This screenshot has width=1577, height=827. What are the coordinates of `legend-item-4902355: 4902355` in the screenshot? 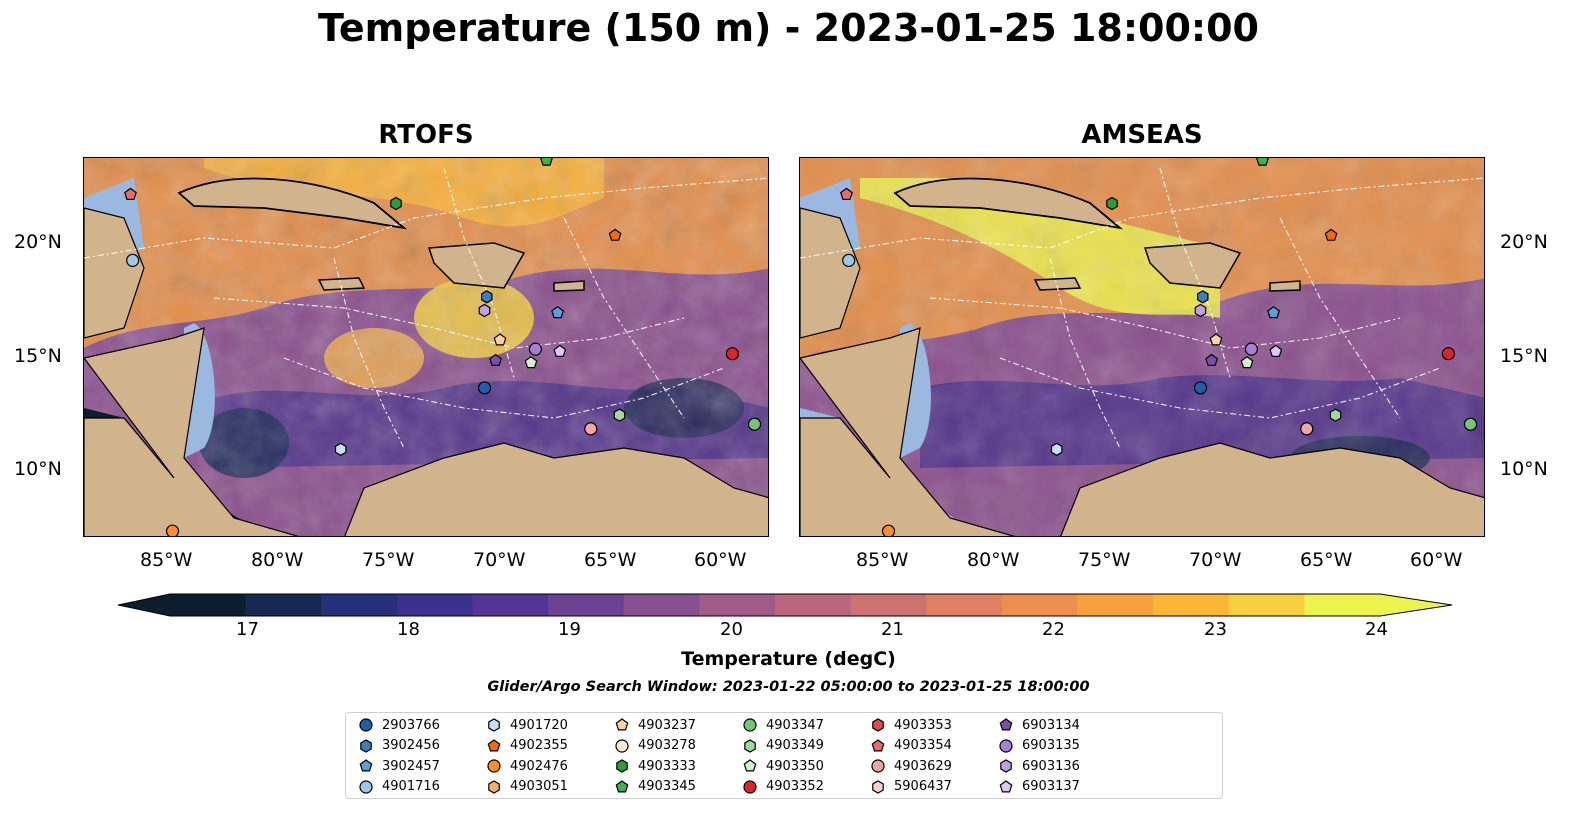 It's located at (527, 746).